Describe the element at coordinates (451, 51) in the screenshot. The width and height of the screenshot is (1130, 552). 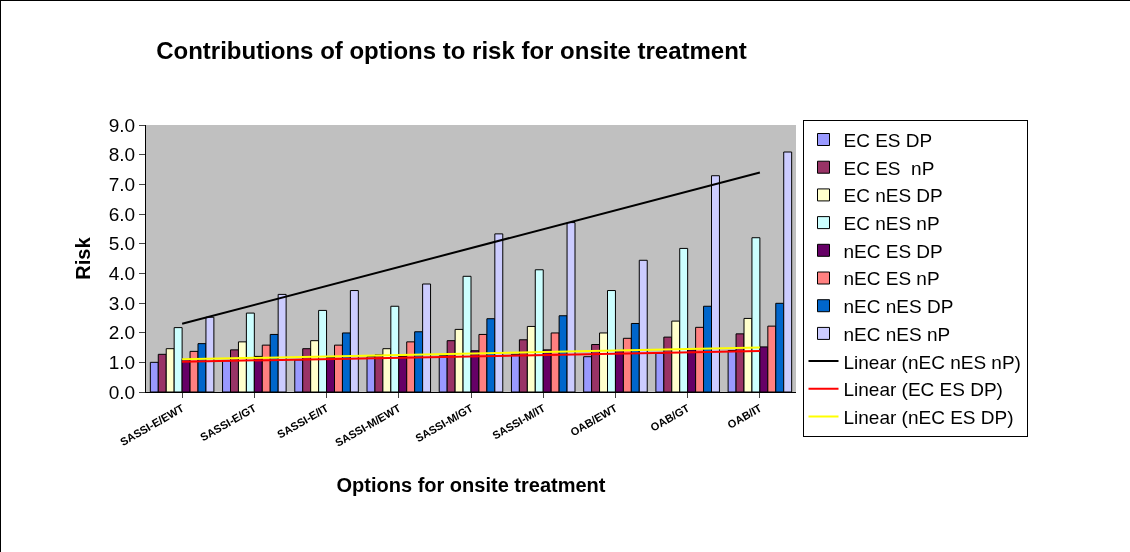
I see `chart-title: Contributions of options to risk for onsite treatment` at that location.